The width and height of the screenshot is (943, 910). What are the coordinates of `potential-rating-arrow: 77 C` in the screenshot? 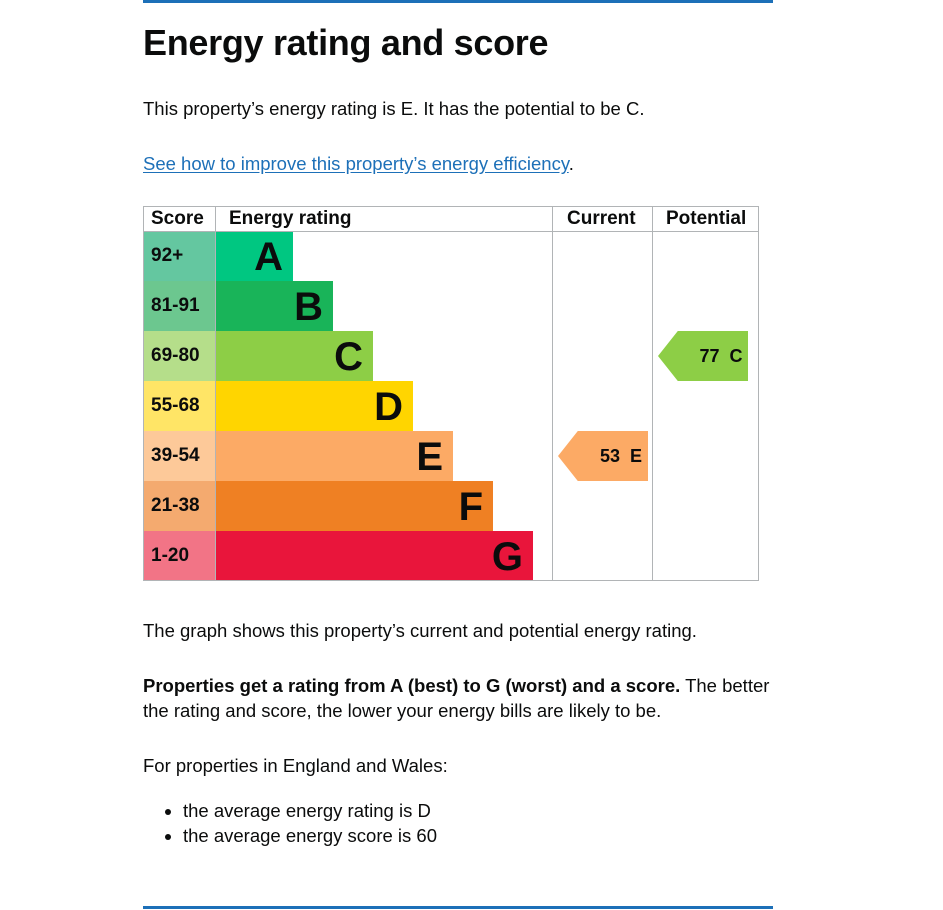 It's located at (703, 356).